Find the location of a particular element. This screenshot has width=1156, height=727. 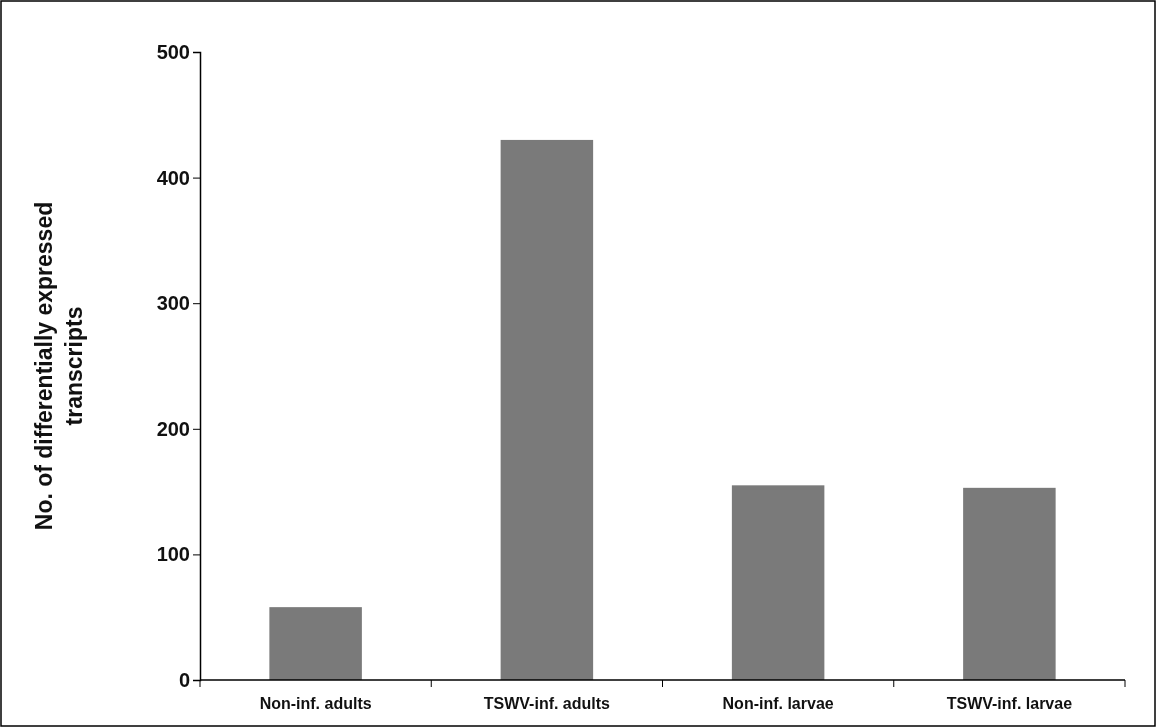

y-tick-label: 100 is located at coordinates (173, 554).